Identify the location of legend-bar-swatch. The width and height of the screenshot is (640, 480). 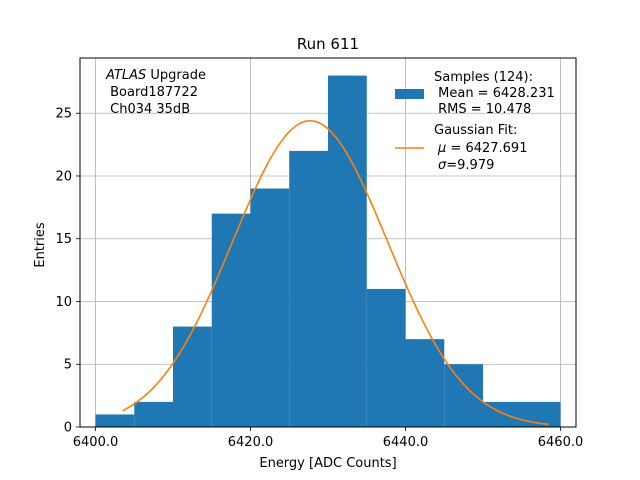
(409, 94).